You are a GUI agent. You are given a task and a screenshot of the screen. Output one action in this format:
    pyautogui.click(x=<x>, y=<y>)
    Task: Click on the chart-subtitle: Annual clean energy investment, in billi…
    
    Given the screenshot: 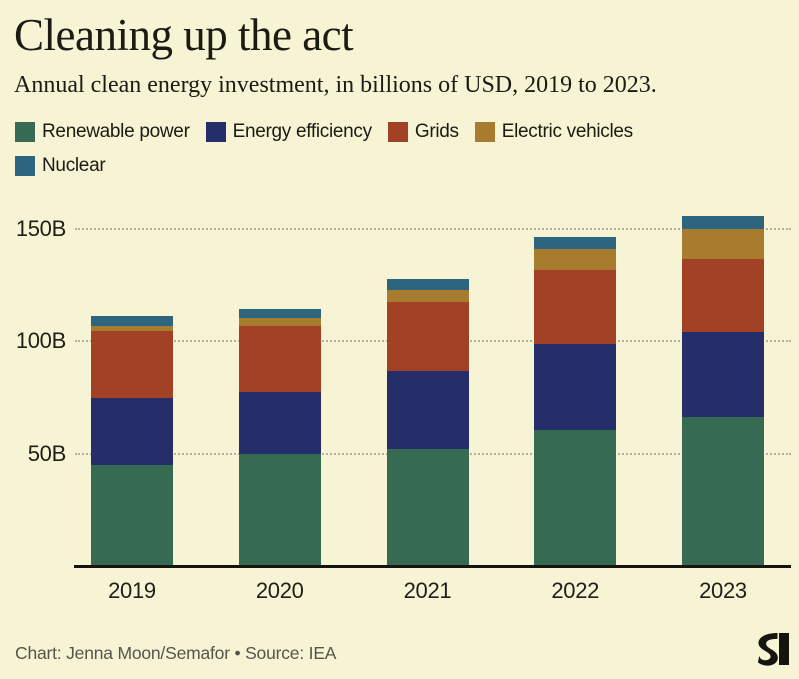 What is the action you would take?
    pyautogui.click(x=335, y=85)
    